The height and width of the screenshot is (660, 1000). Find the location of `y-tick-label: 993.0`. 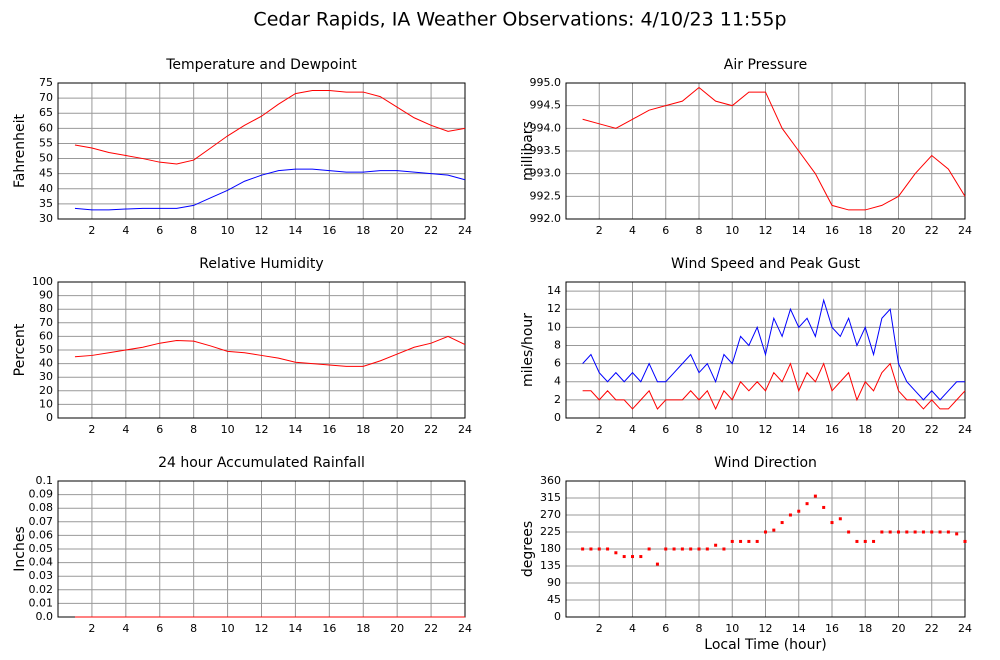

y-tick-label: 993.0 is located at coordinates (546, 173).